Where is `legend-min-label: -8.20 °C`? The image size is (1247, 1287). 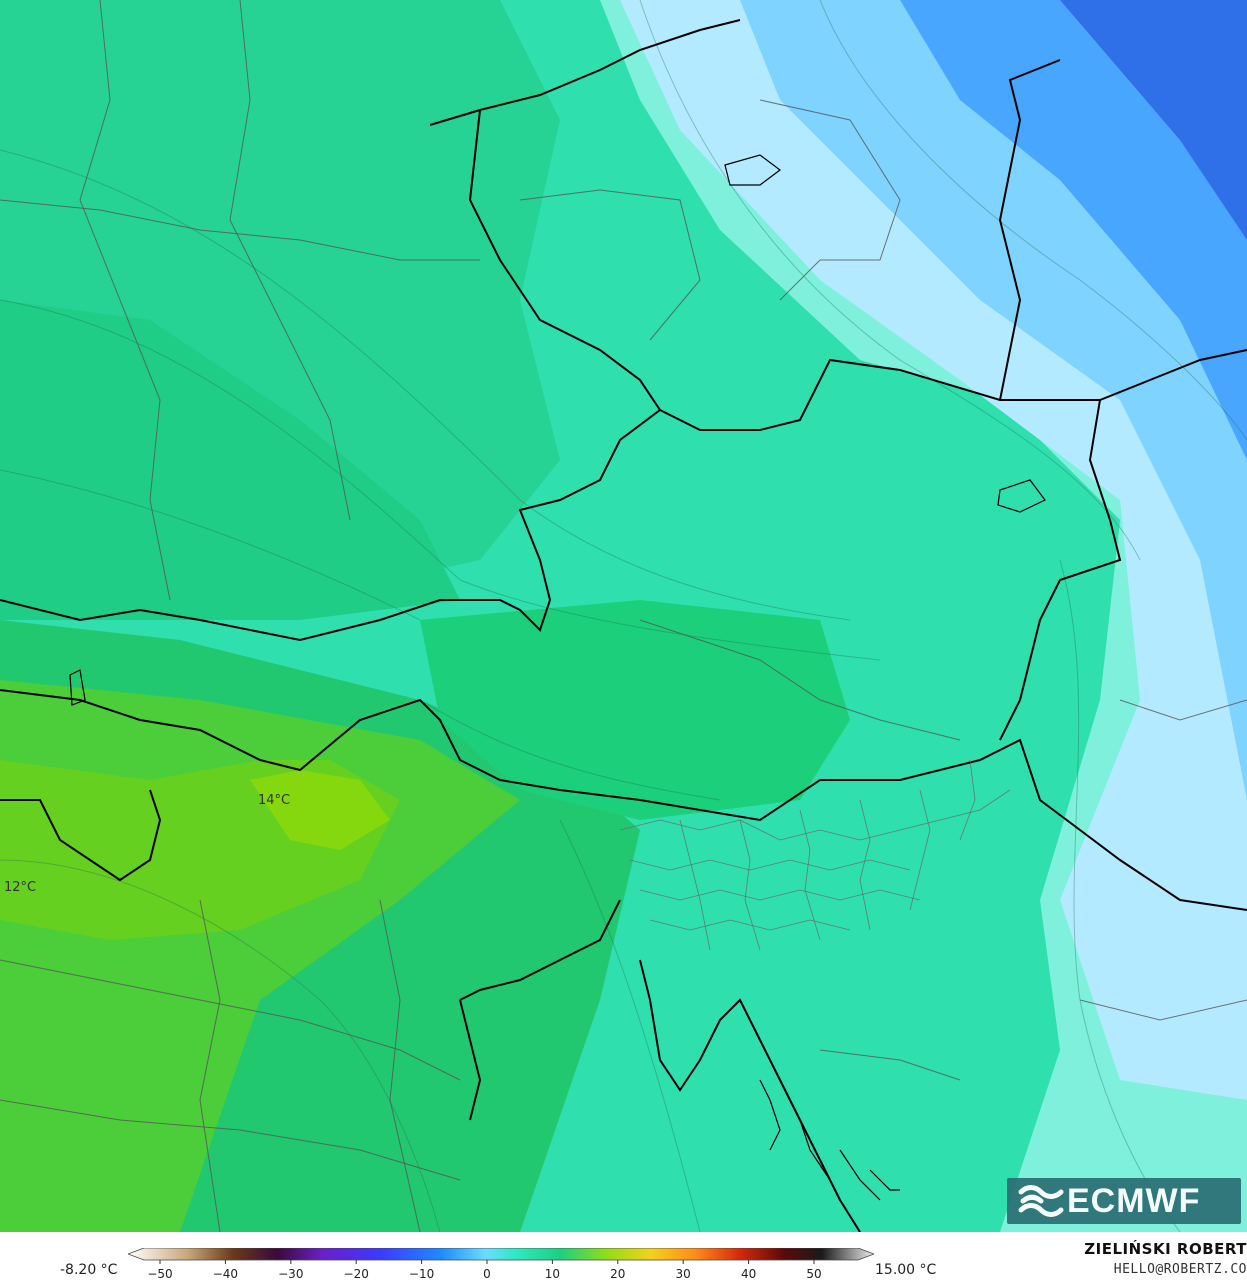 legend-min-label: -8.20 °C is located at coordinates (89, 1270).